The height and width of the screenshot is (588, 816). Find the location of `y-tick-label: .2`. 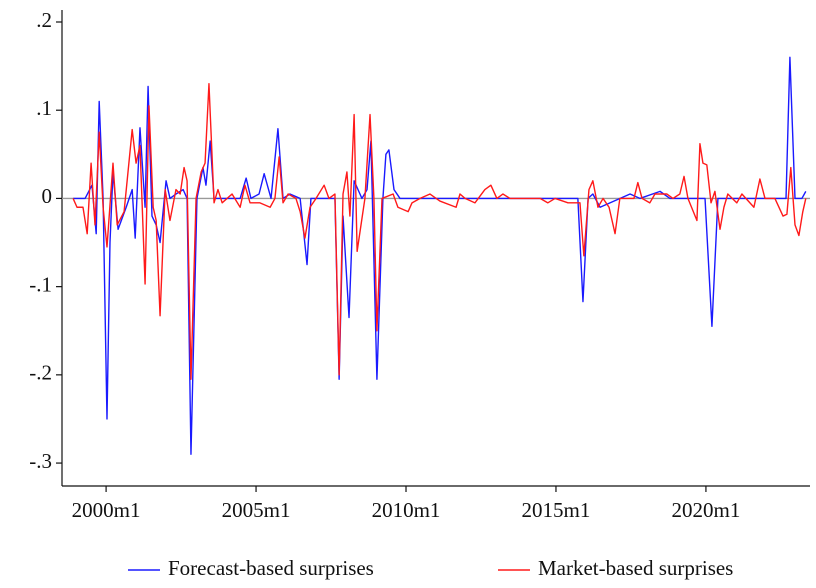

y-tick-label: .2 is located at coordinates (44, 20).